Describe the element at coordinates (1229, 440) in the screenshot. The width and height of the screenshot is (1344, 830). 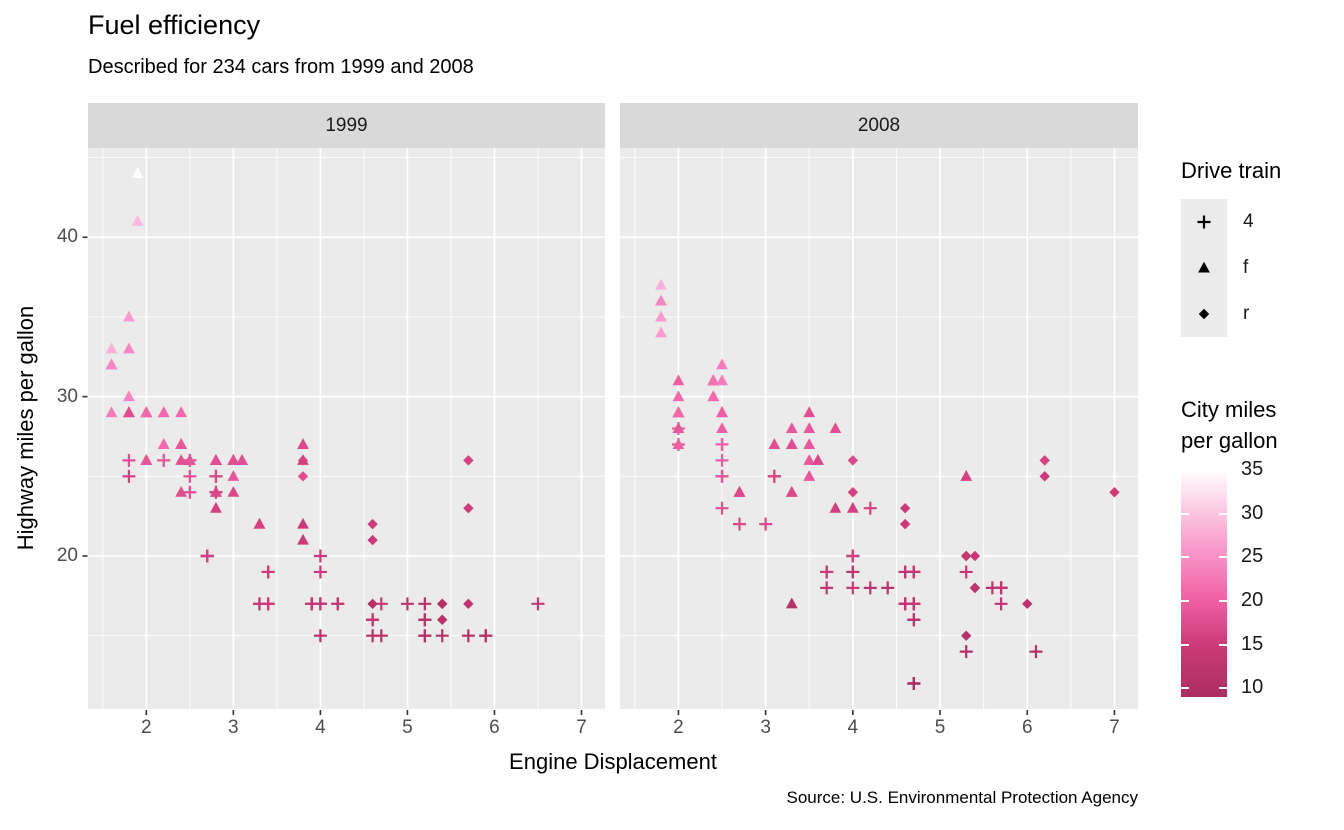
I see `color-legend-title-line2: per gallon` at that location.